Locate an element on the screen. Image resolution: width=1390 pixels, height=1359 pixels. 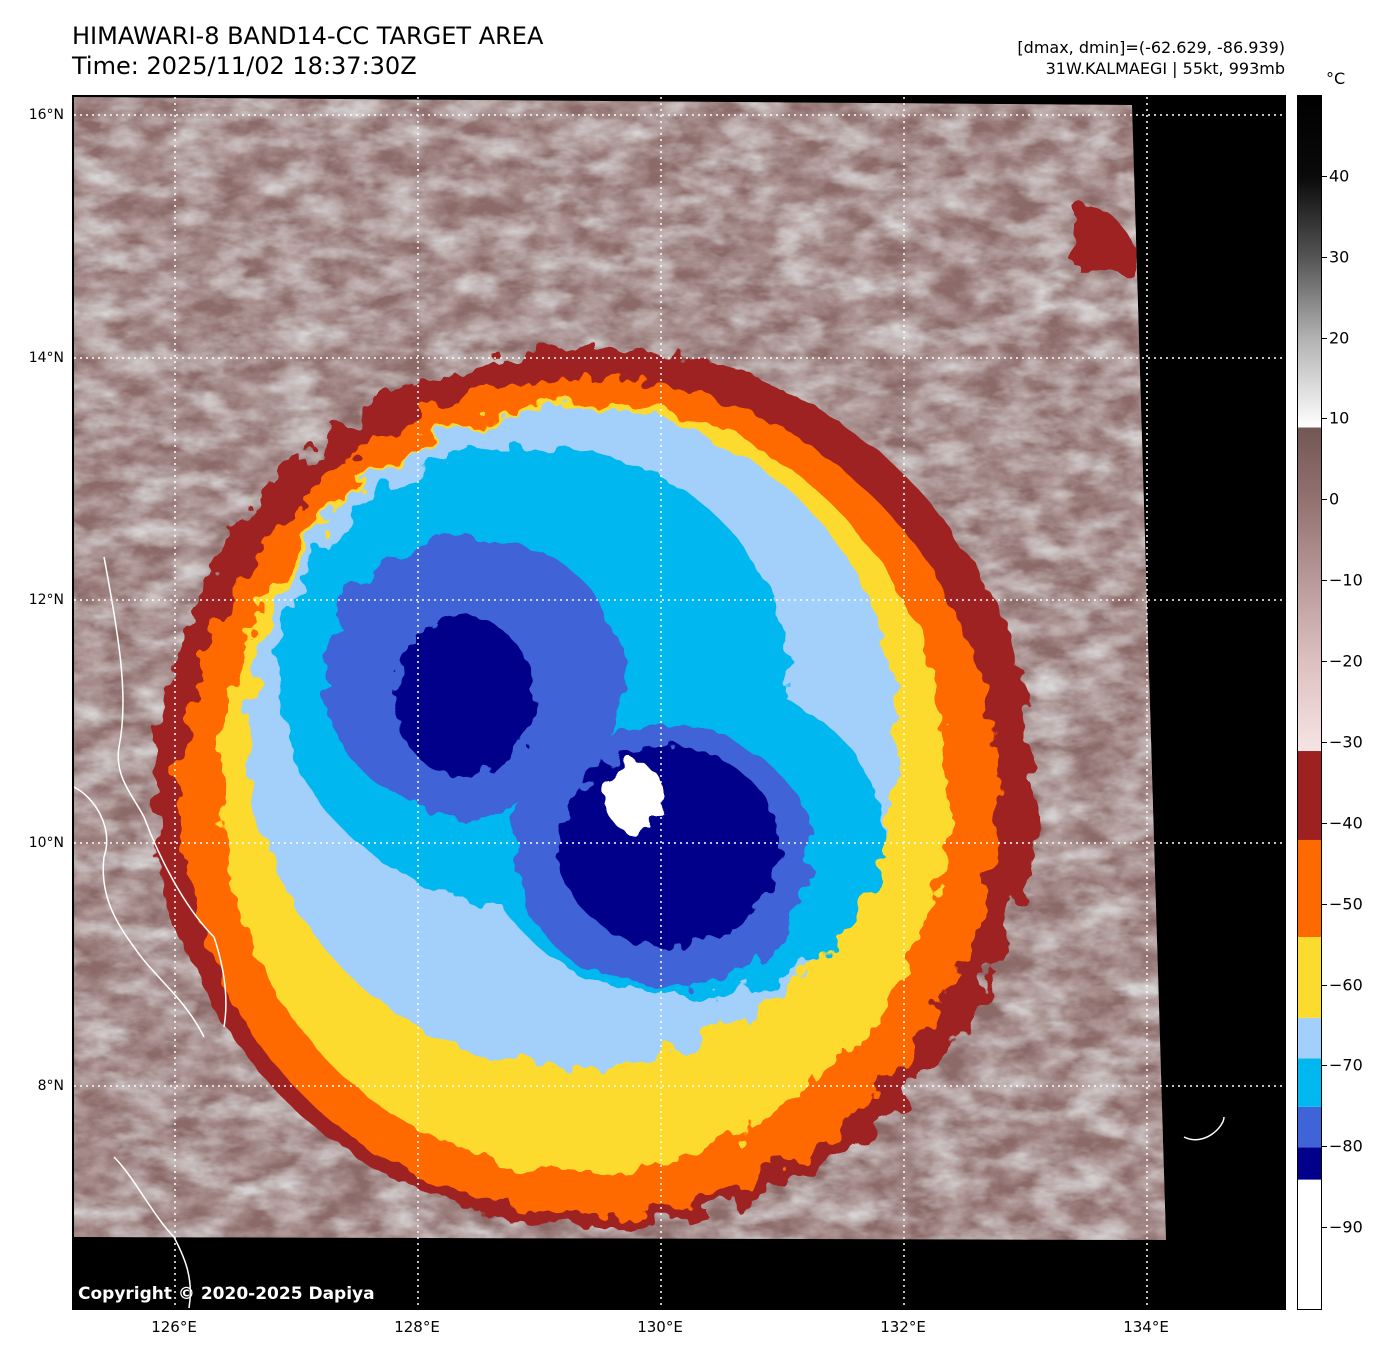
dmax-dmin-readout: [dmax, dmin]=(-62.629, -86.939) is located at coordinates (1151, 47).